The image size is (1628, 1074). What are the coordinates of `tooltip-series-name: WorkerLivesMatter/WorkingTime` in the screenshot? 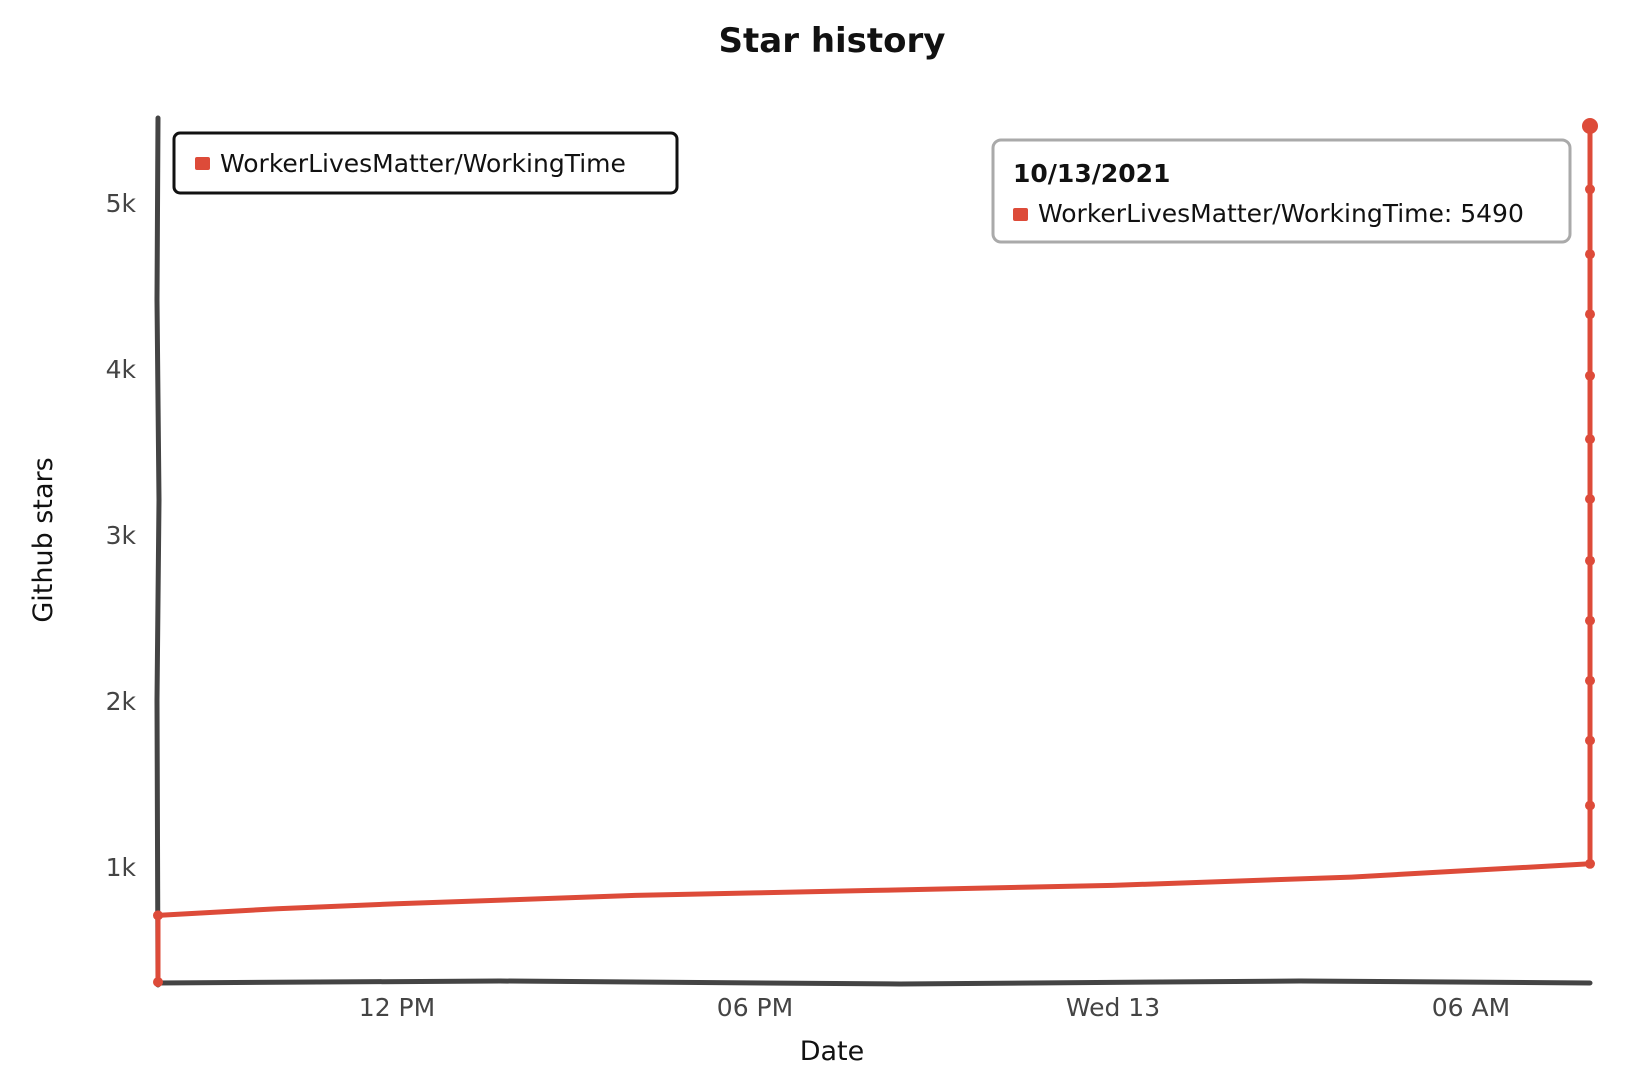 It's located at (1241, 213).